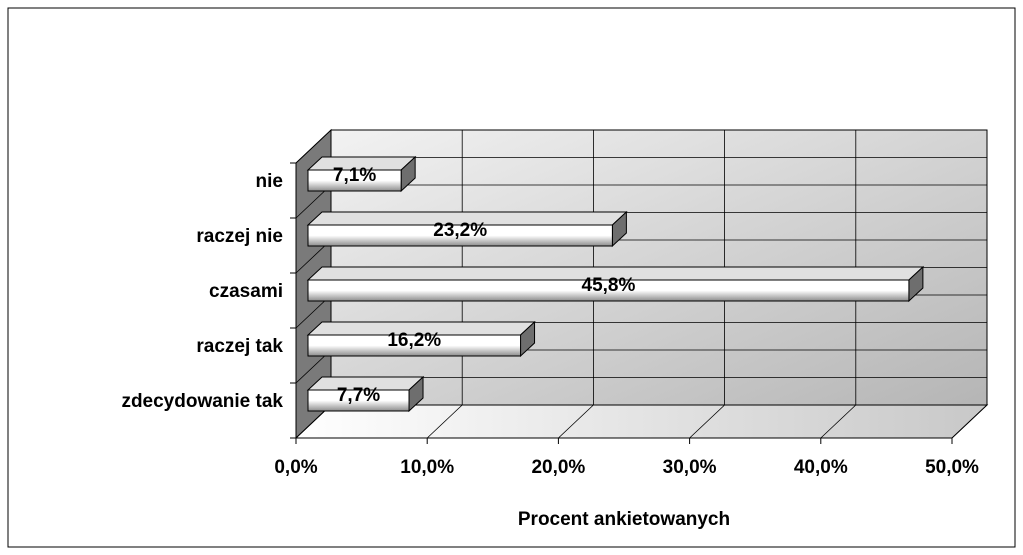  What do you see at coordinates (246, 291) in the screenshot?
I see `y-tick-label: czasami` at bounding box center [246, 291].